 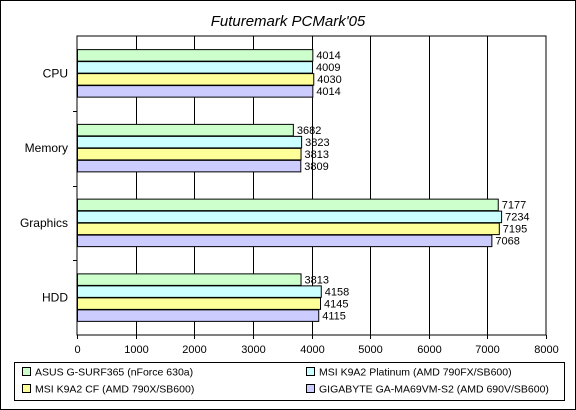 What do you see at coordinates (316, 167) in the screenshot?
I see `data-label: 3809` at bounding box center [316, 167].